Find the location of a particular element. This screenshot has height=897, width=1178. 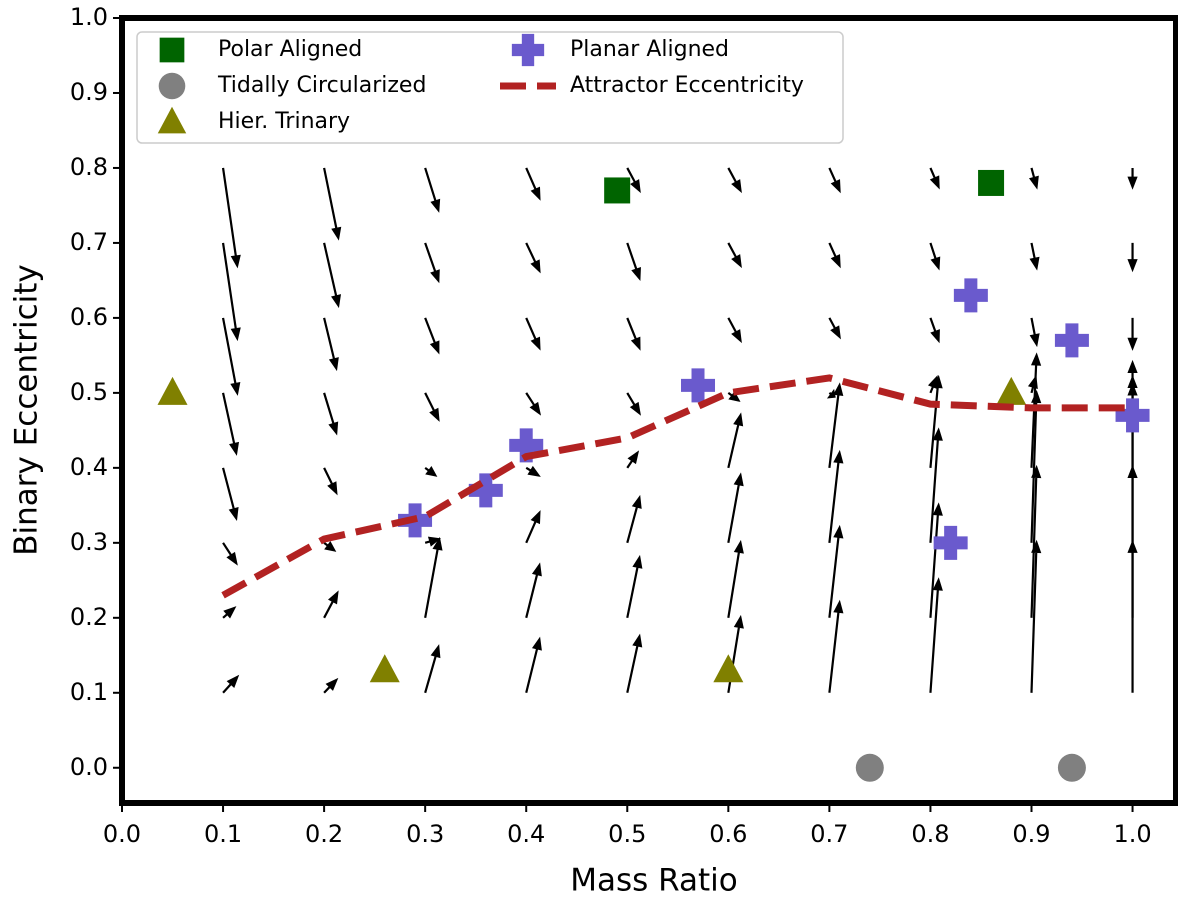

legend-label: Polar Aligned is located at coordinates (290, 49).